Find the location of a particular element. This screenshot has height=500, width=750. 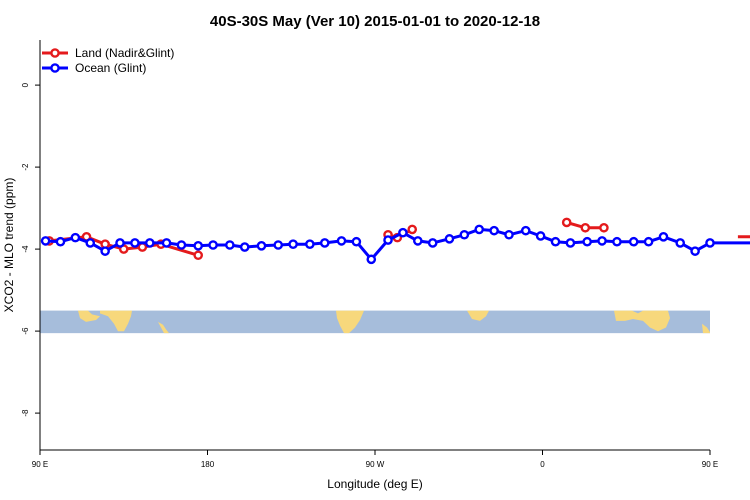

y-tick-label: -2 is located at coordinates (25, 167).